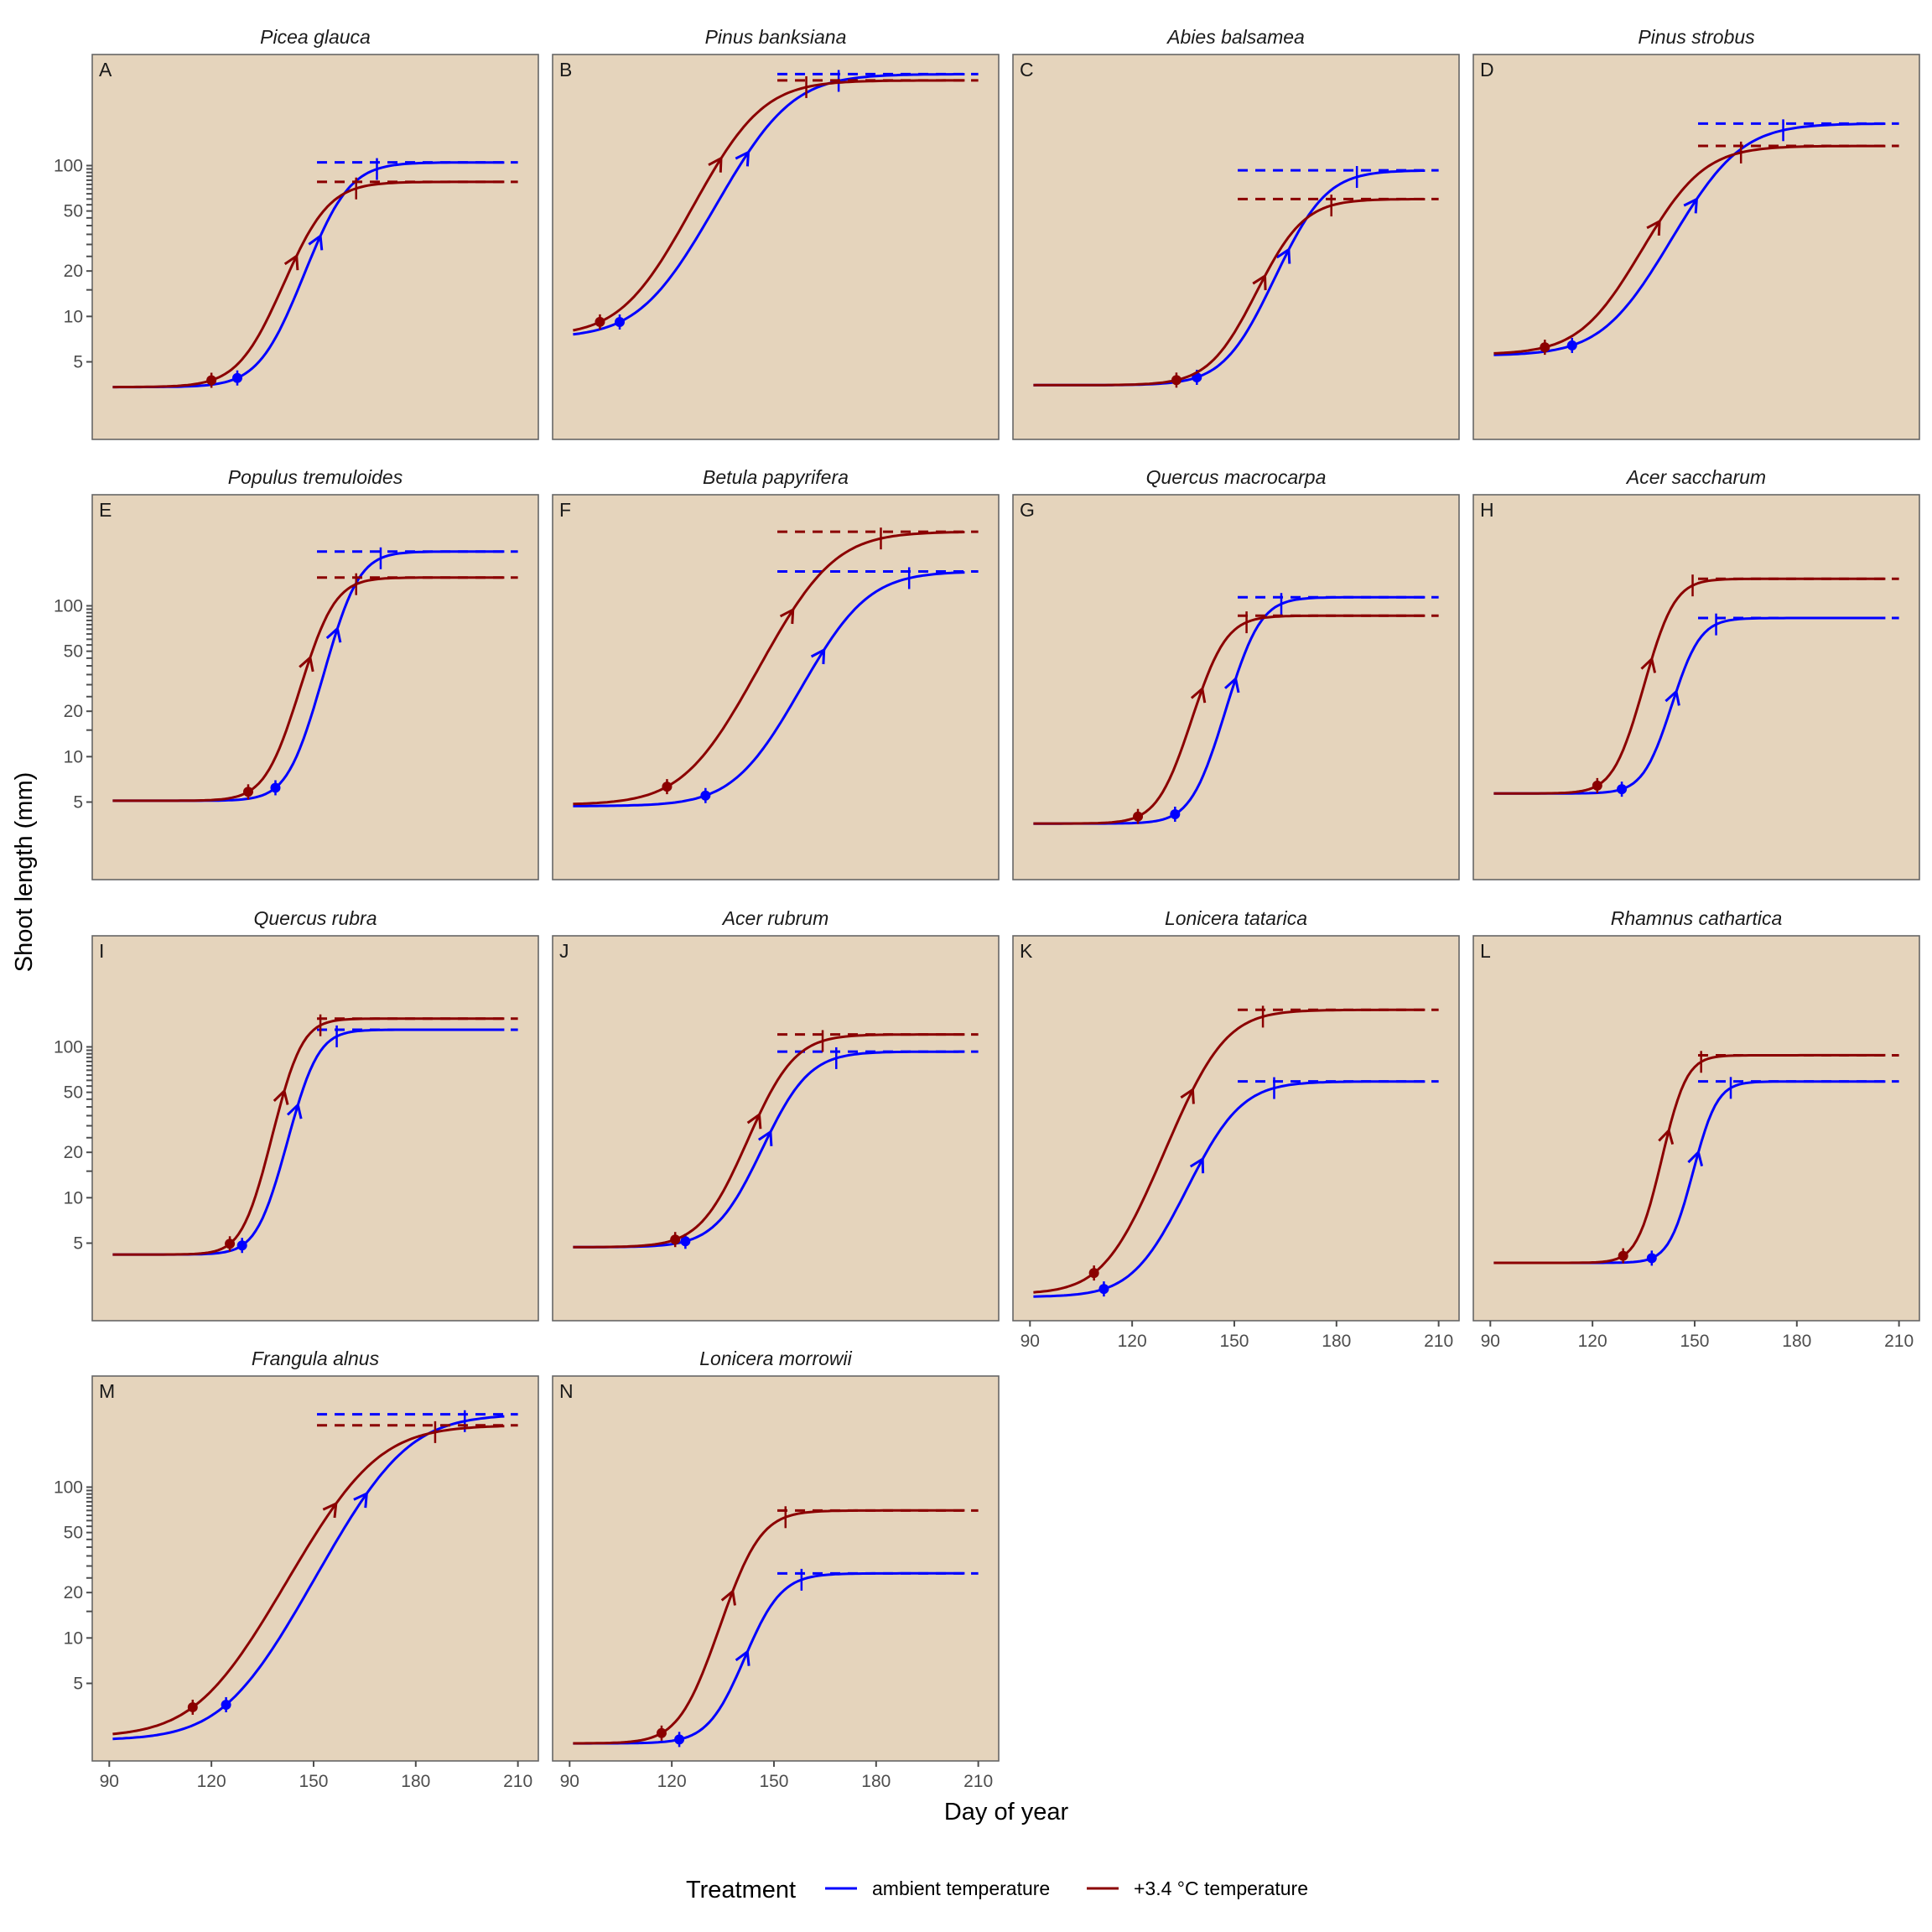 The width and height of the screenshot is (1932, 1932). I want to click on panel-letter: H, so click(1487, 510).